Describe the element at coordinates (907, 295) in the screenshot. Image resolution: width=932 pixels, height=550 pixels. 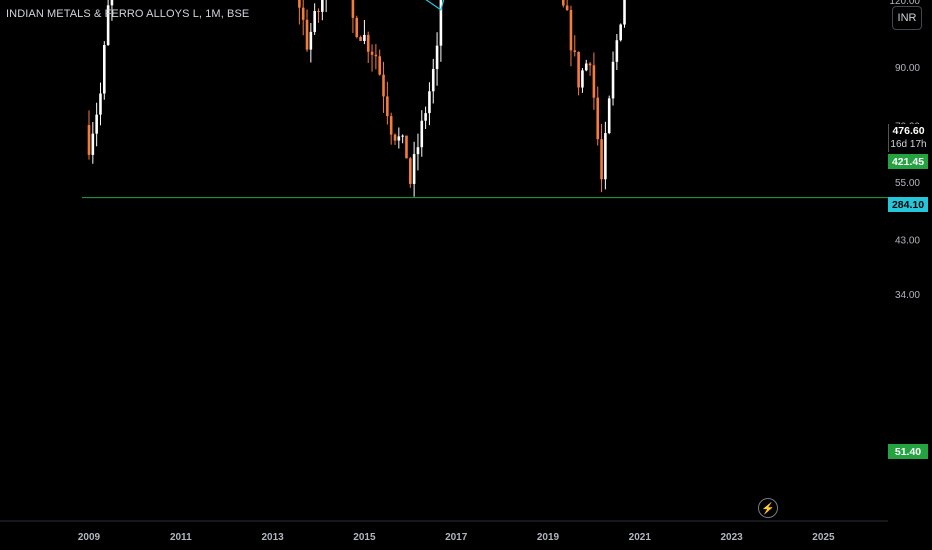
I see `y-tick-label: 34.00` at that location.